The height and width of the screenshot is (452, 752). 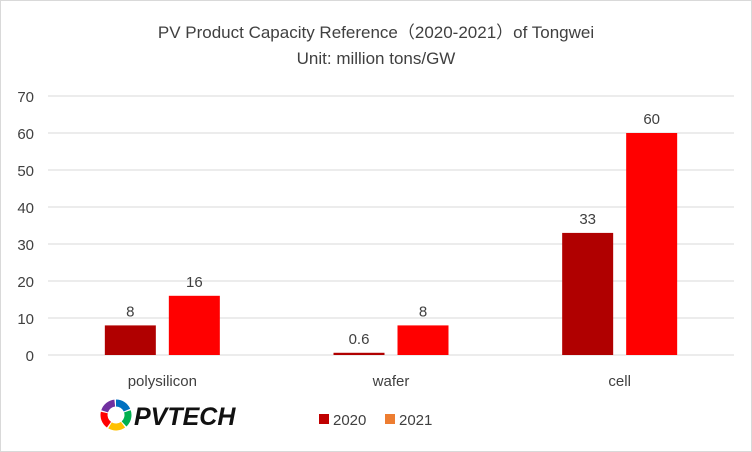 I want to click on x-tick-label: polysilicon, so click(x=162, y=381).